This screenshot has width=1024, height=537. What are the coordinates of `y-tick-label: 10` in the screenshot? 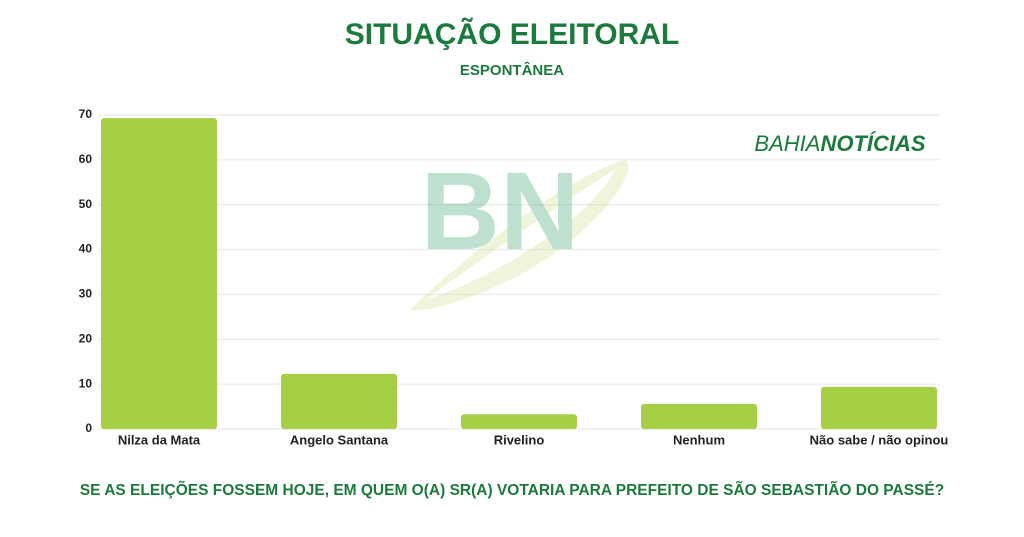 It's located at (86, 383).